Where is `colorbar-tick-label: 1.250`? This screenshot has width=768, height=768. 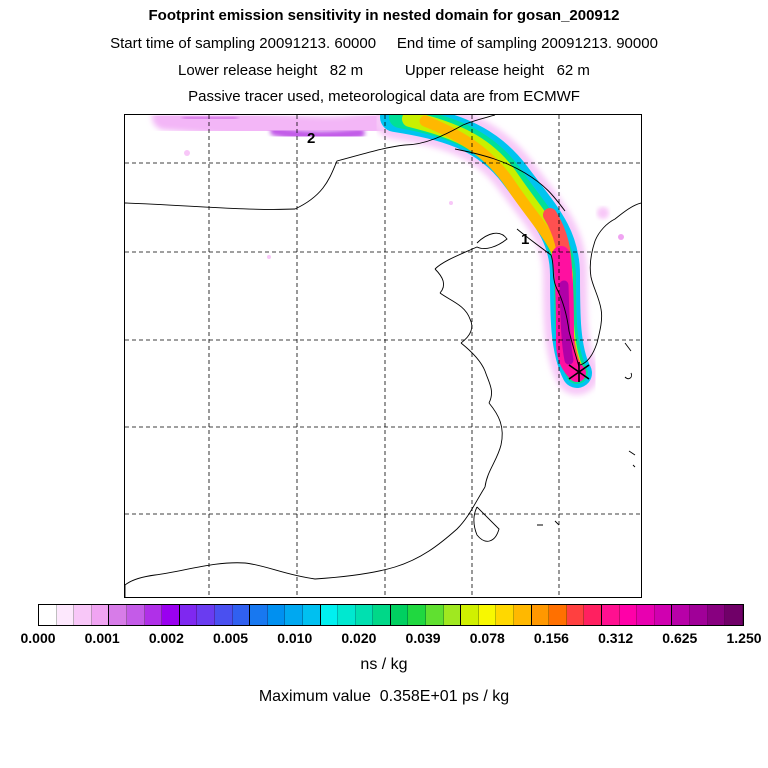
colorbar-tick-label: 1.250 is located at coordinates (744, 638).